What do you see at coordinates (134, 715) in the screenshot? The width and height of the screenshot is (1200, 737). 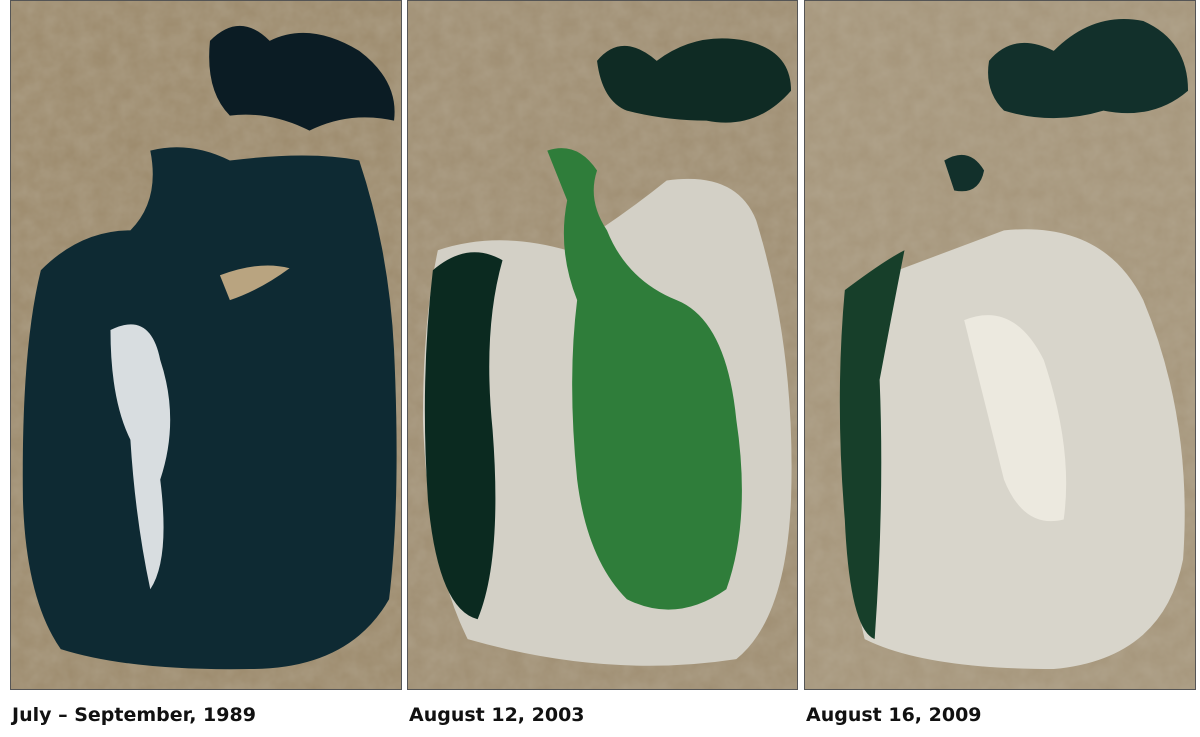 I see `caption-1989: July – September, 1989` at bounding box center [134, 715].